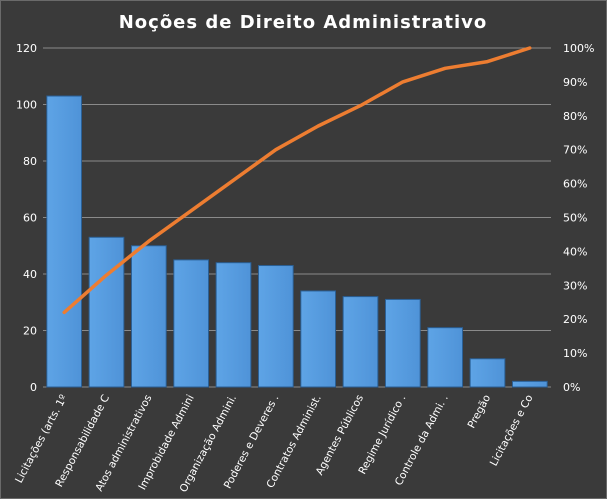 This screenshot has height=499, width=607. I want to click on left-tick-label: 120, so click(26, 48).